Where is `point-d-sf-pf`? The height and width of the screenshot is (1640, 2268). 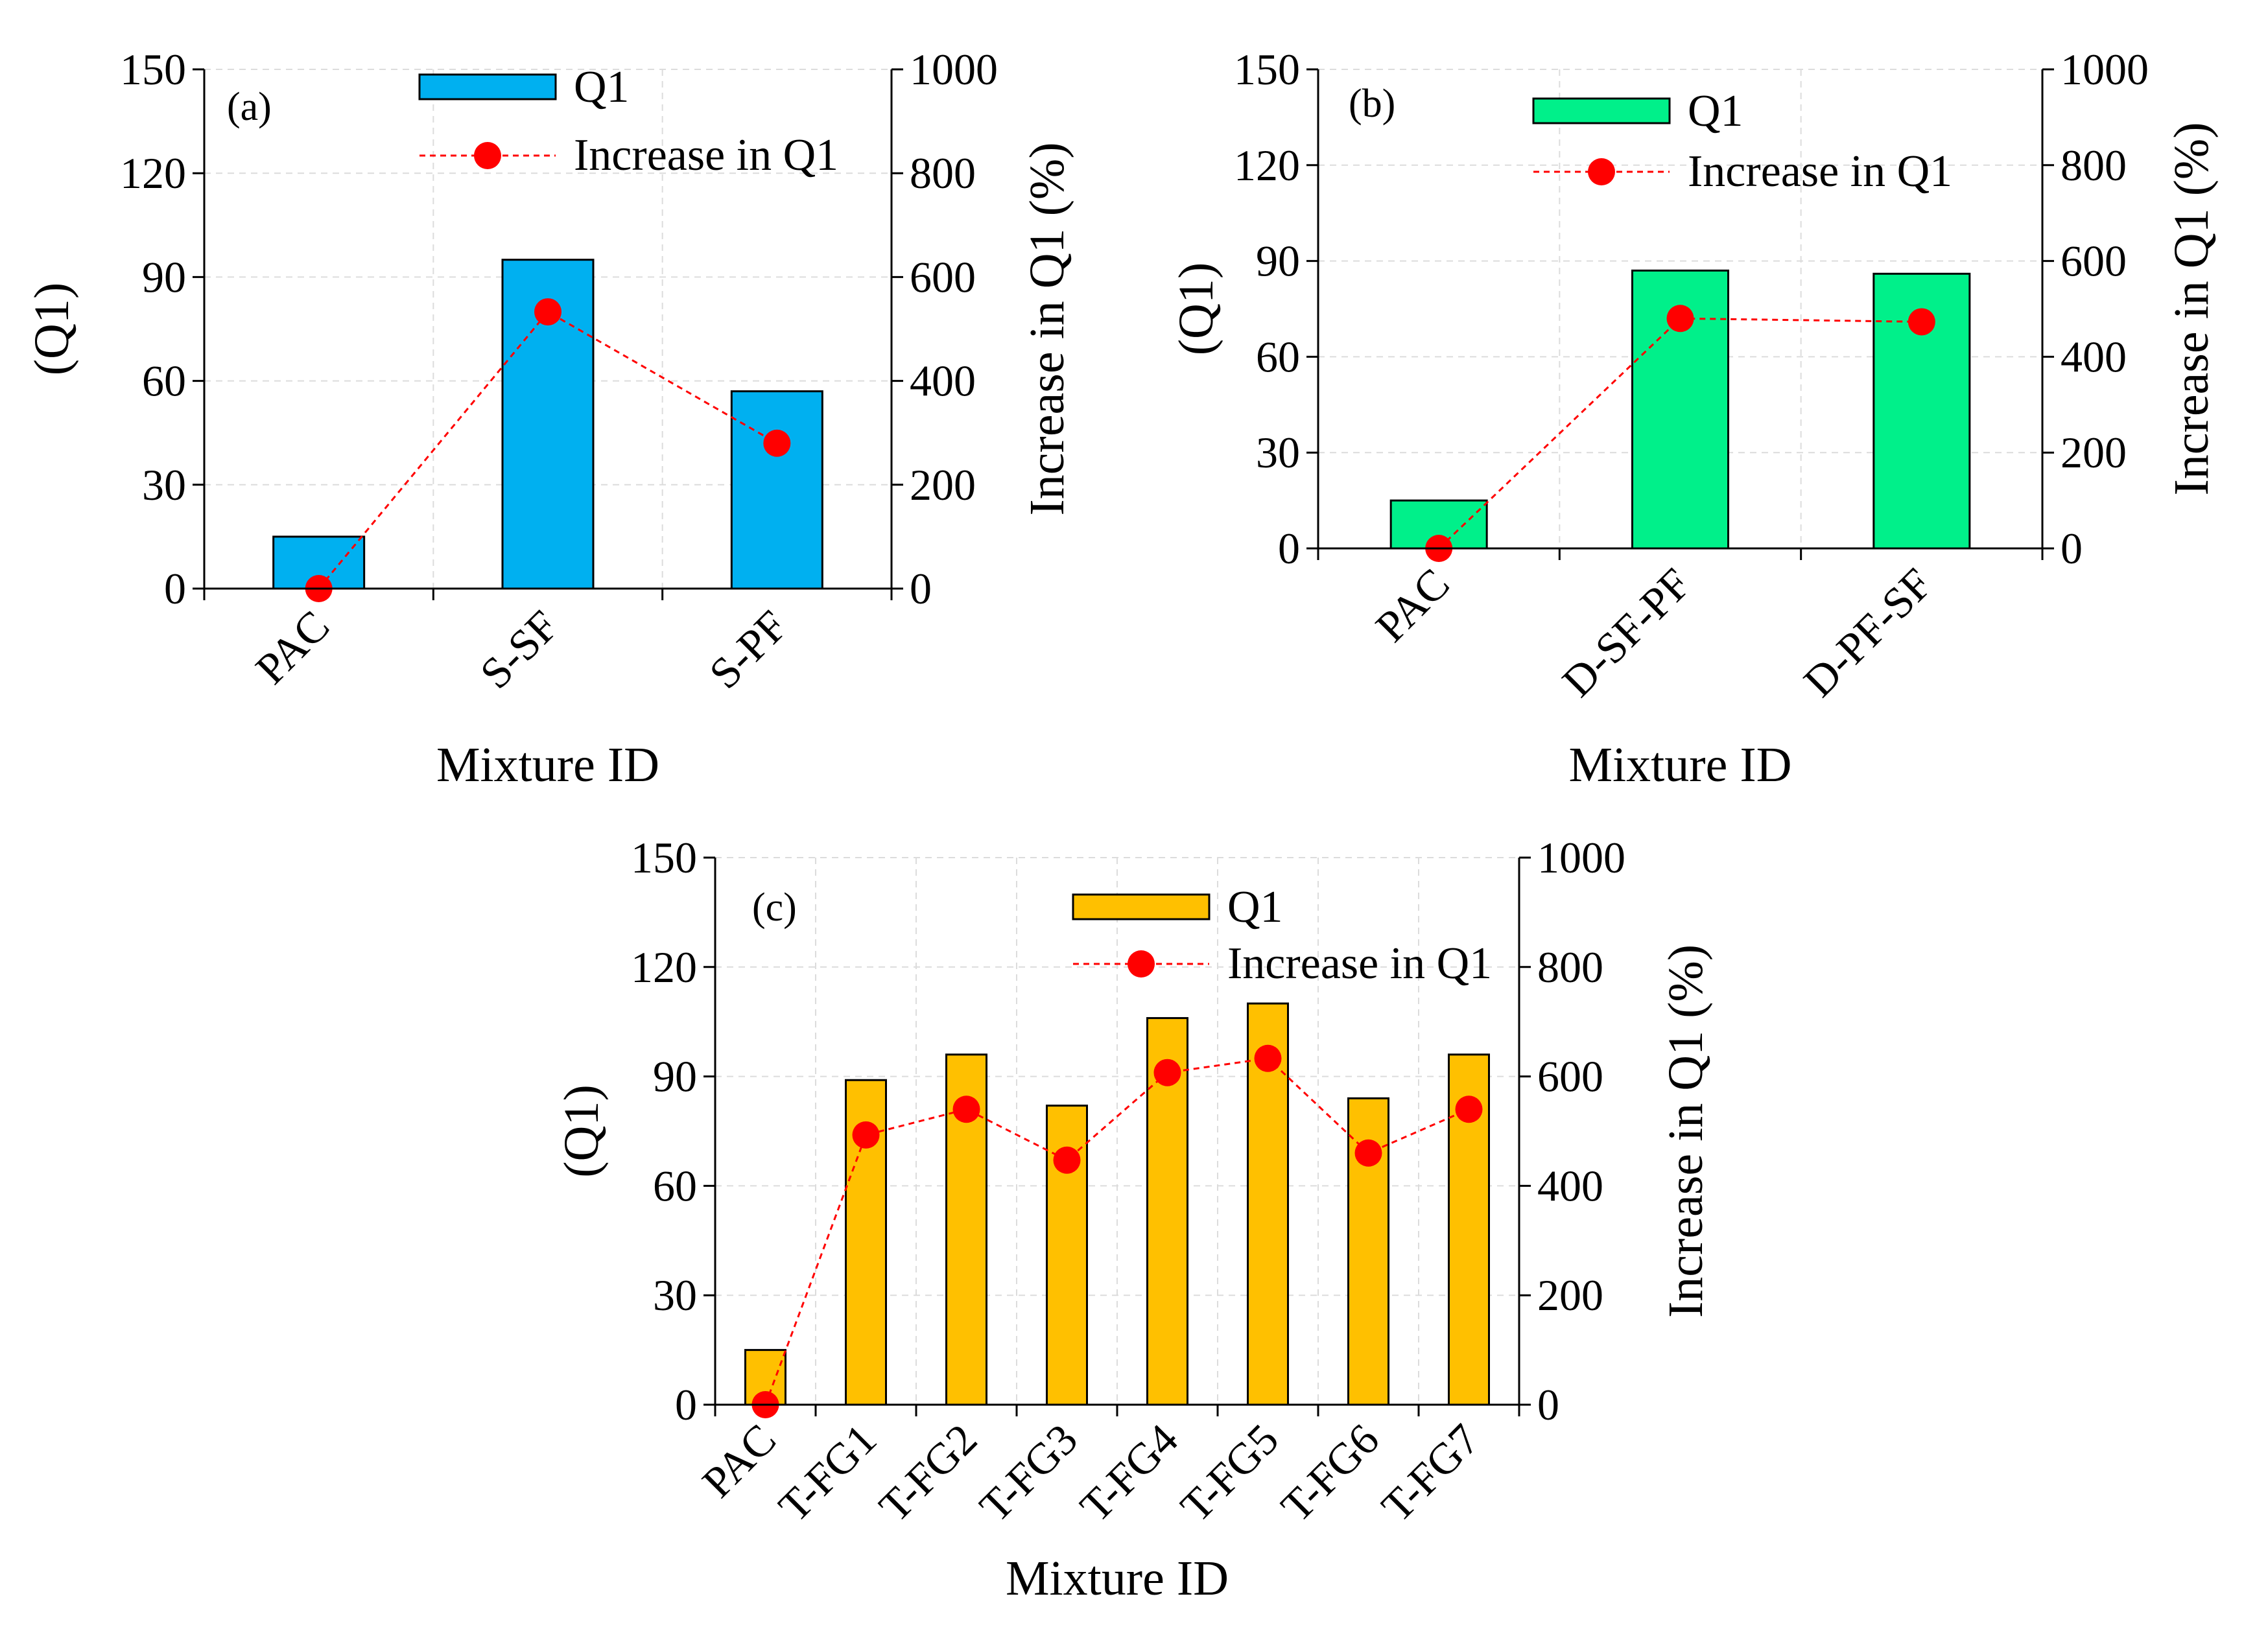
point-d-sf-pf is located at coordinates (1680, 319).